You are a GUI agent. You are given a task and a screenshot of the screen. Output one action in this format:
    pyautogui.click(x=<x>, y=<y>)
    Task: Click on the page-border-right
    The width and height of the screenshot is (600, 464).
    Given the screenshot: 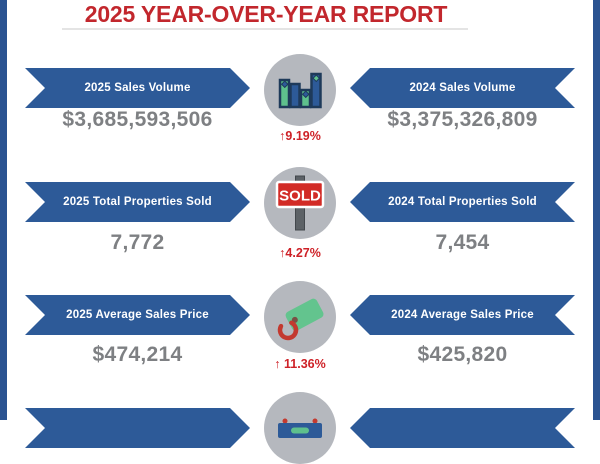 What is the action you would take?
    pyautogui.click(x=596, y=210)
    